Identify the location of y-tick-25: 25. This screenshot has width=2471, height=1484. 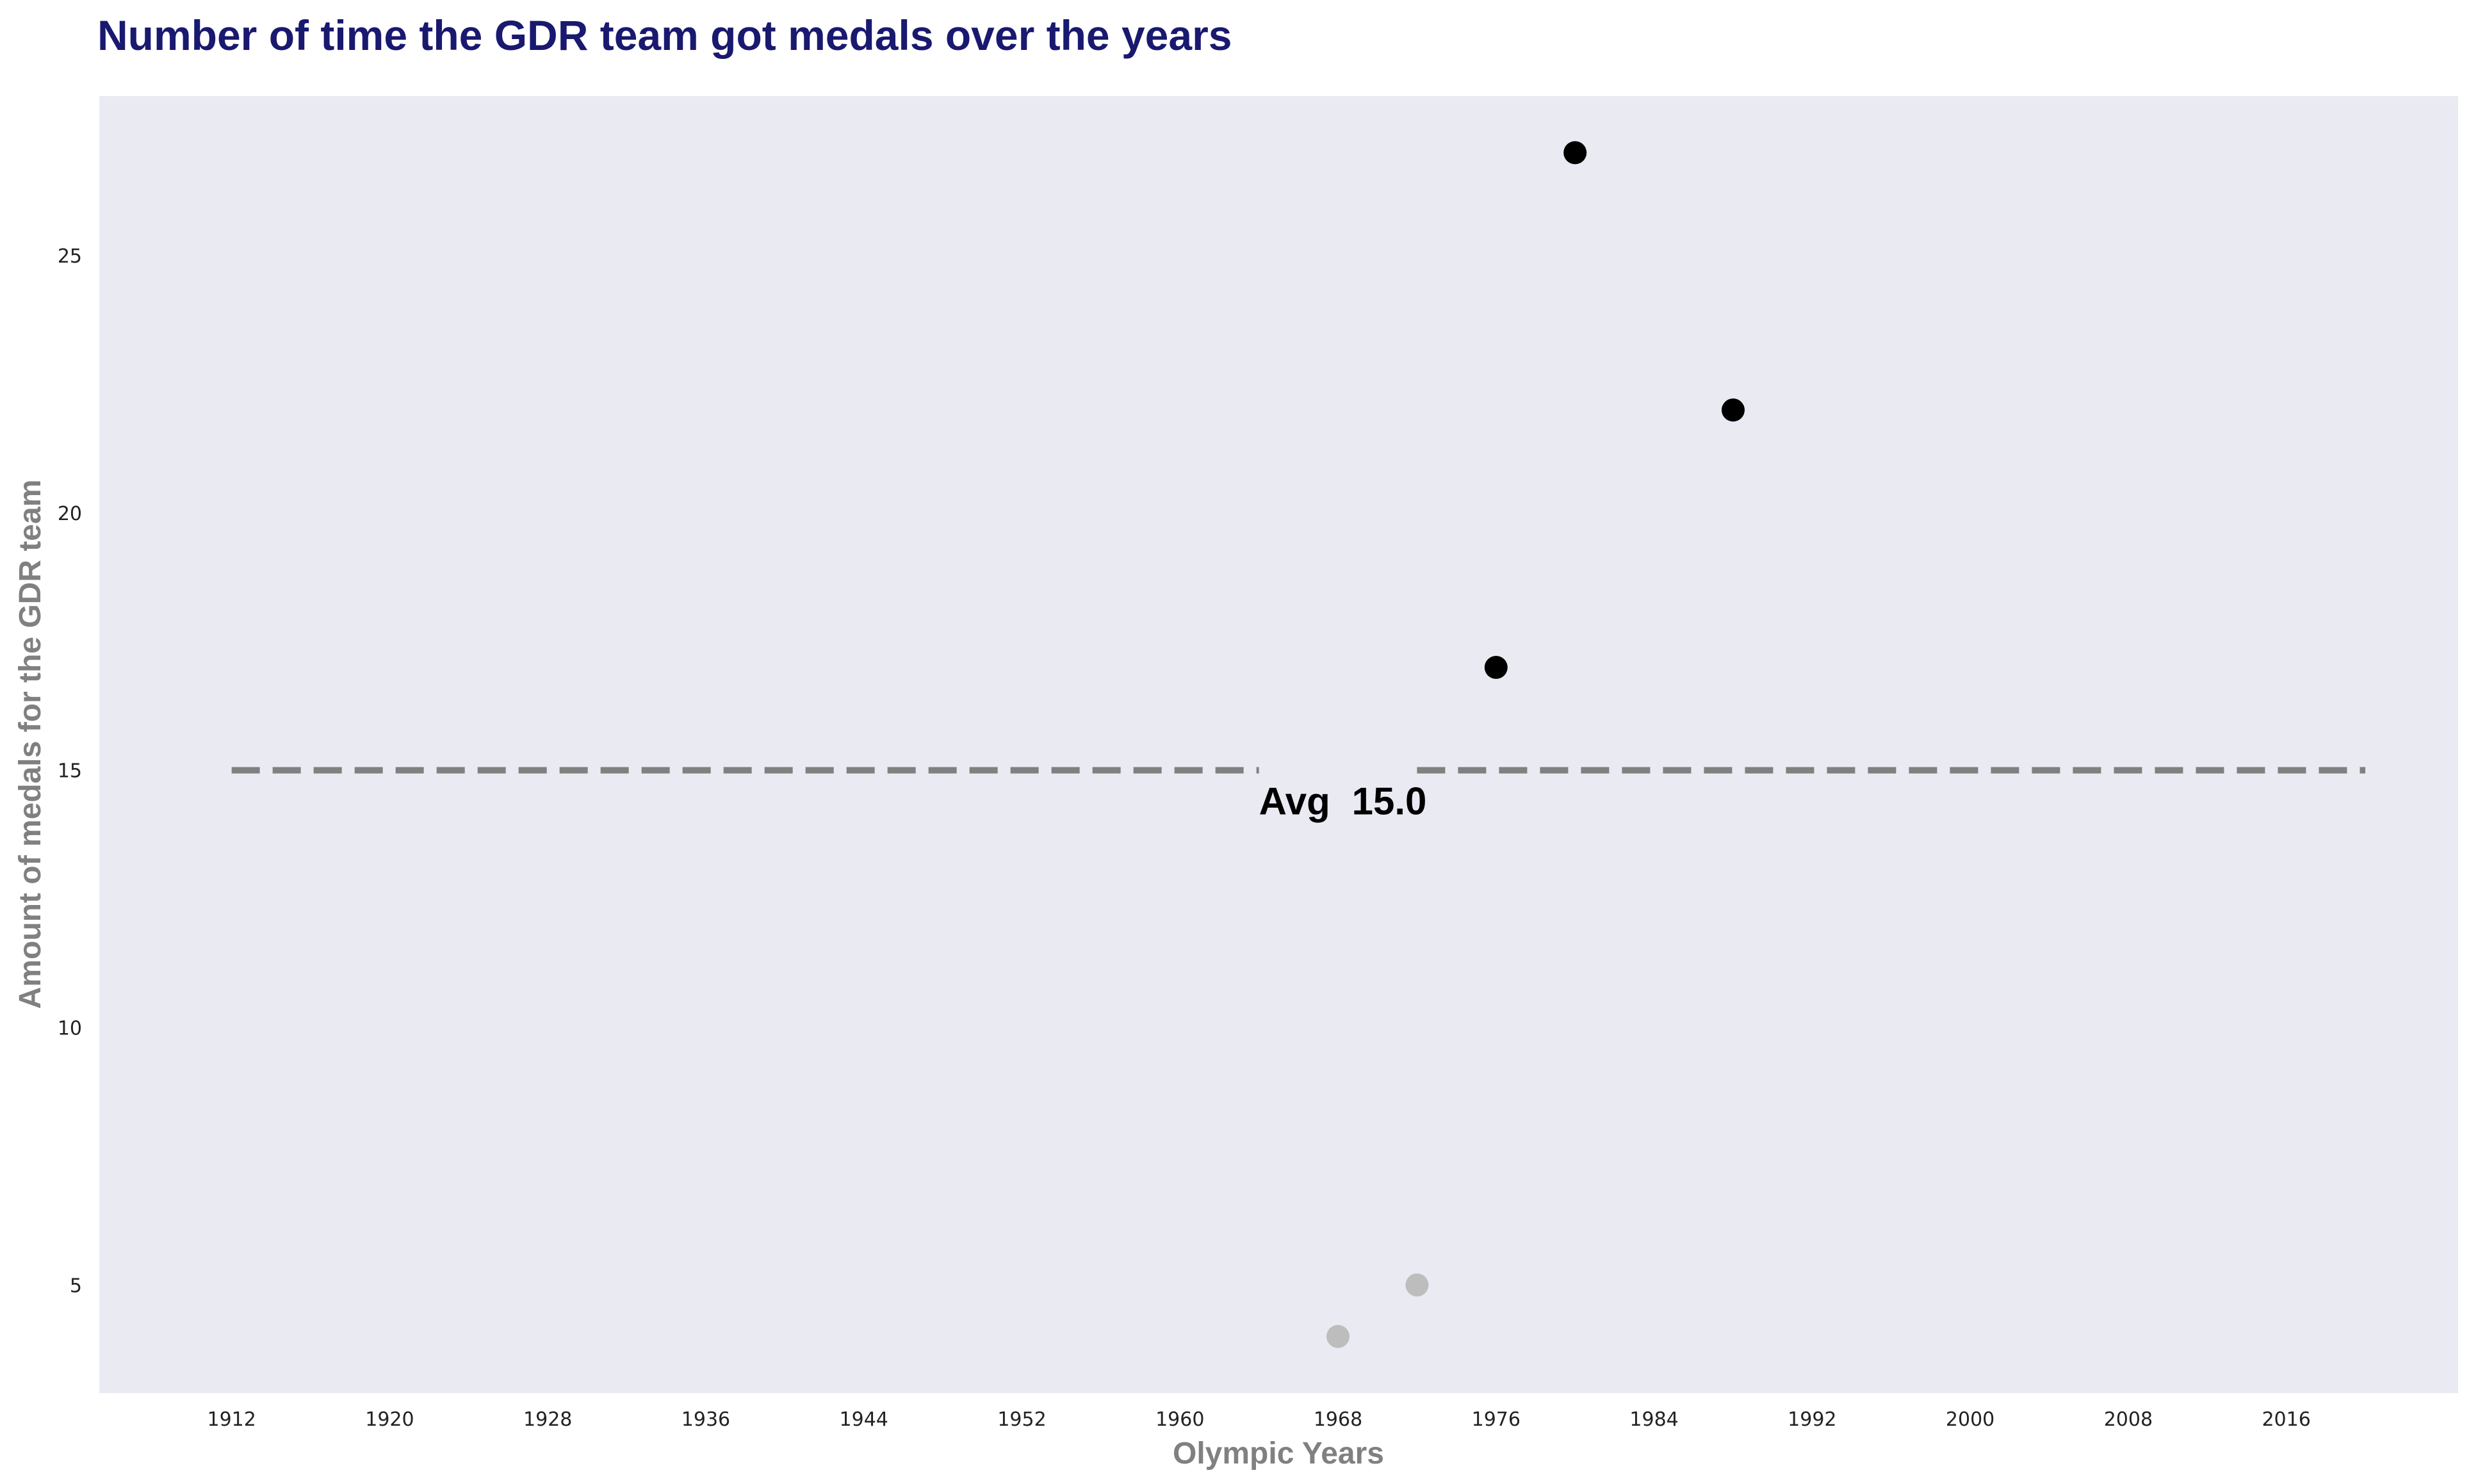
(70, 256).